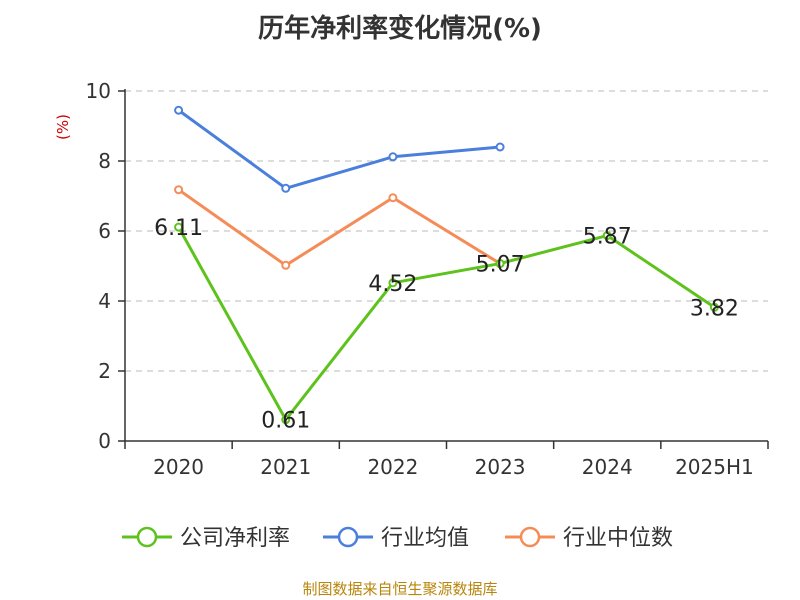  I want to click on y-tick-label: 2, so click(104, 371).